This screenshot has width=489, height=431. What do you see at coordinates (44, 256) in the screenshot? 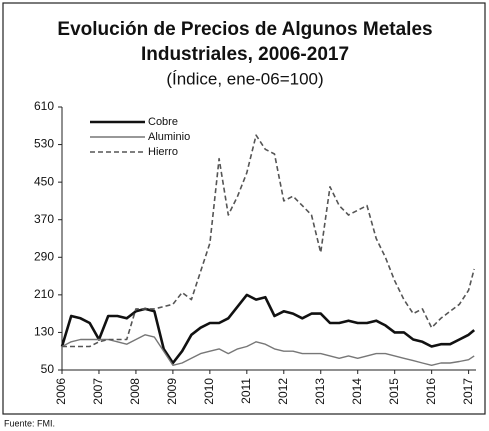
I see `y-tick-label: 290` at bounding box center [44, 256].